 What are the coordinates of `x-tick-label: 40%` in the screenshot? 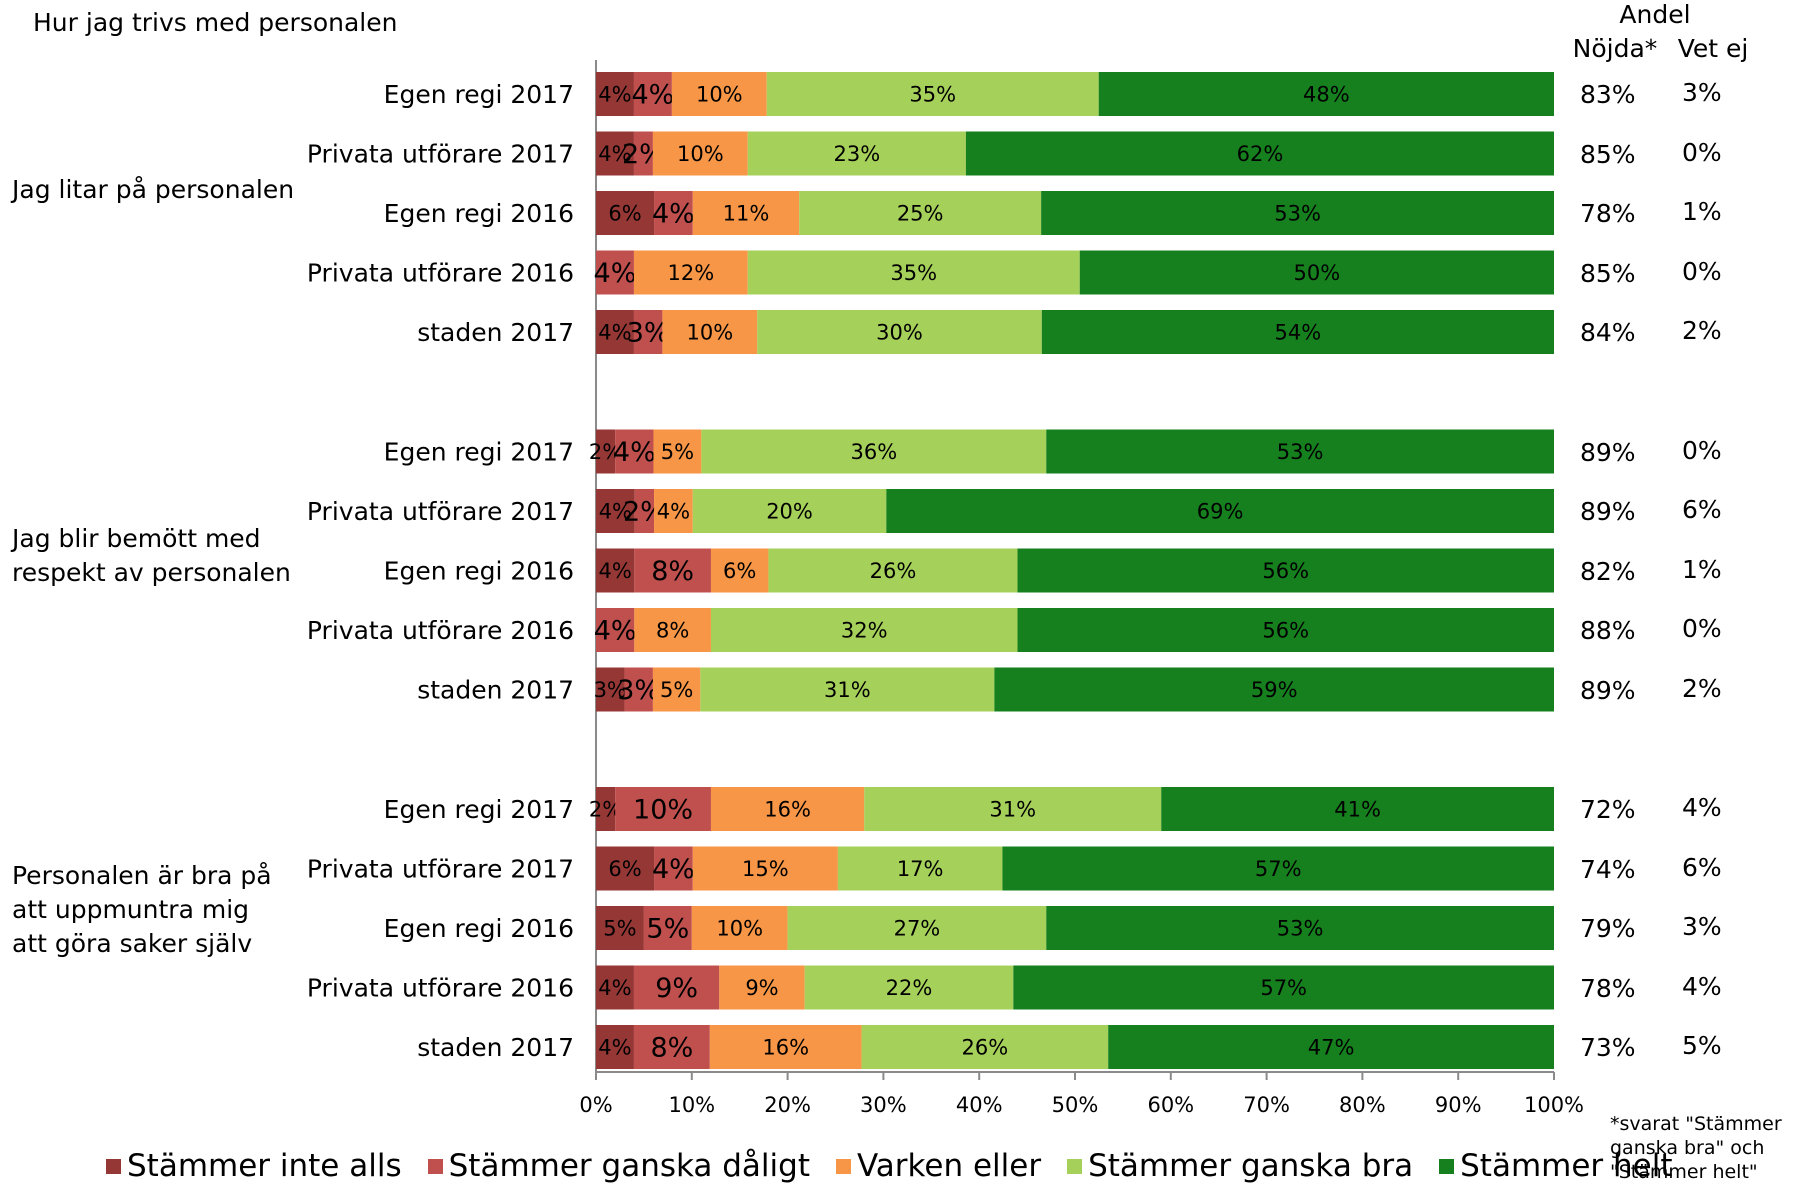 It's located at (979, 1105).